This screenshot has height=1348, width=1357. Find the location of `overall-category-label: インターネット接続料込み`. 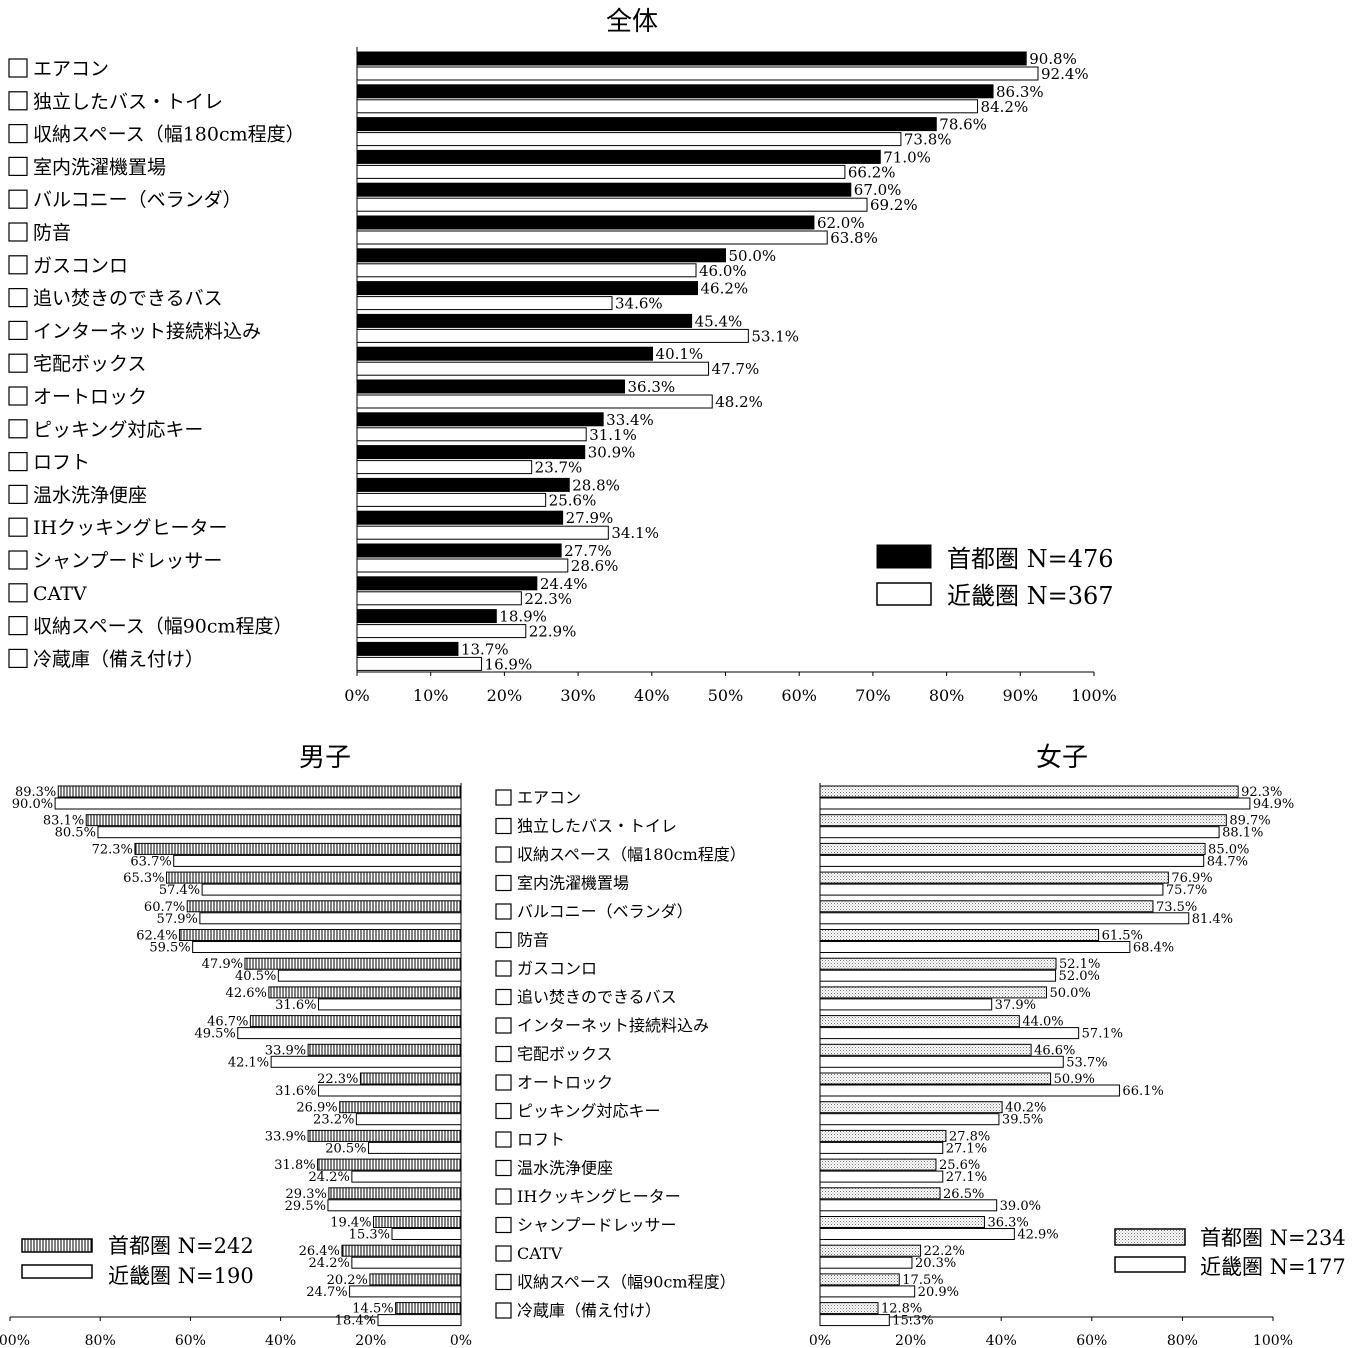

overall-category-label: インターネット接続料込み is located at coordinates (147, 331).